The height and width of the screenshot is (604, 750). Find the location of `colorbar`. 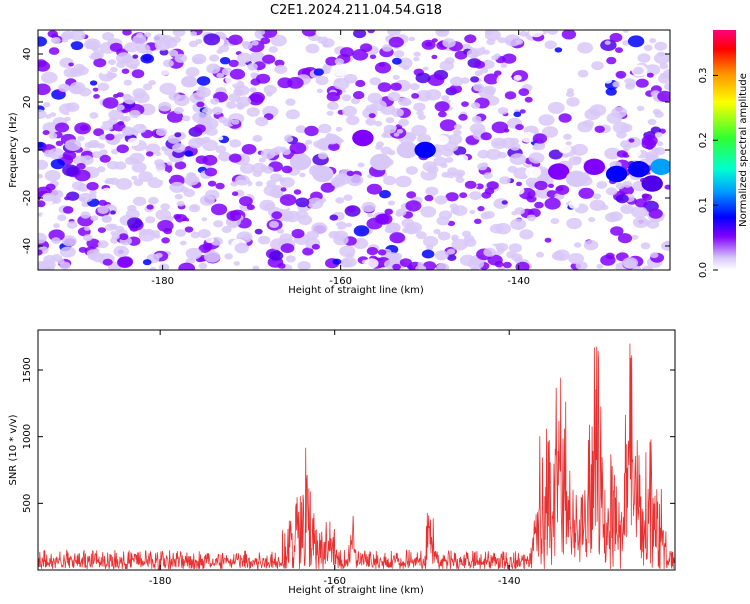

colorbar is located at coordinates (724, 150).